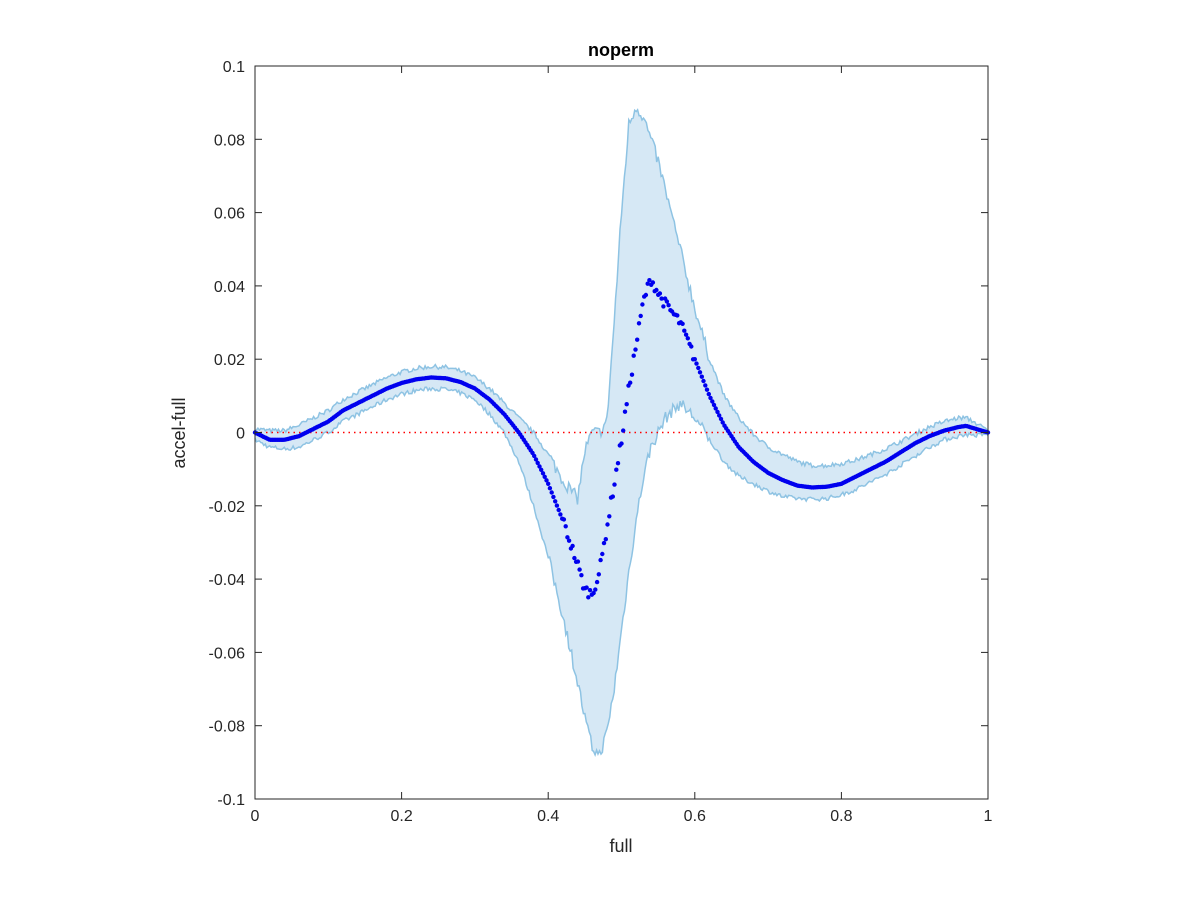 This screenshot has height=905, width=1200. What do you see at coordinates (620, 846) in the screenshot?
I see `x-axis-label: full` at bounding box center [620, 846].